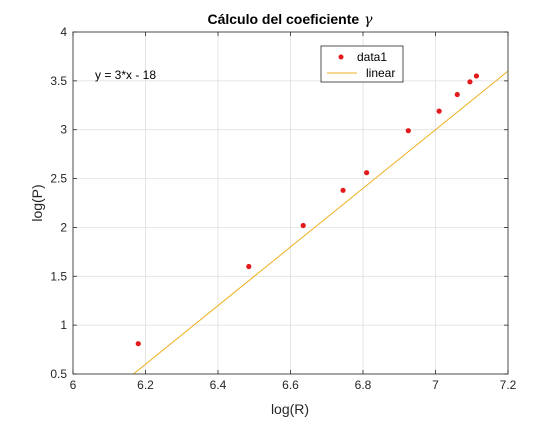 The image size is (560, 425). What do you see at coordinates (145, 385) in the screenshot?
I see `x-tick-label: 6.2` at bounding box center [145, 385].